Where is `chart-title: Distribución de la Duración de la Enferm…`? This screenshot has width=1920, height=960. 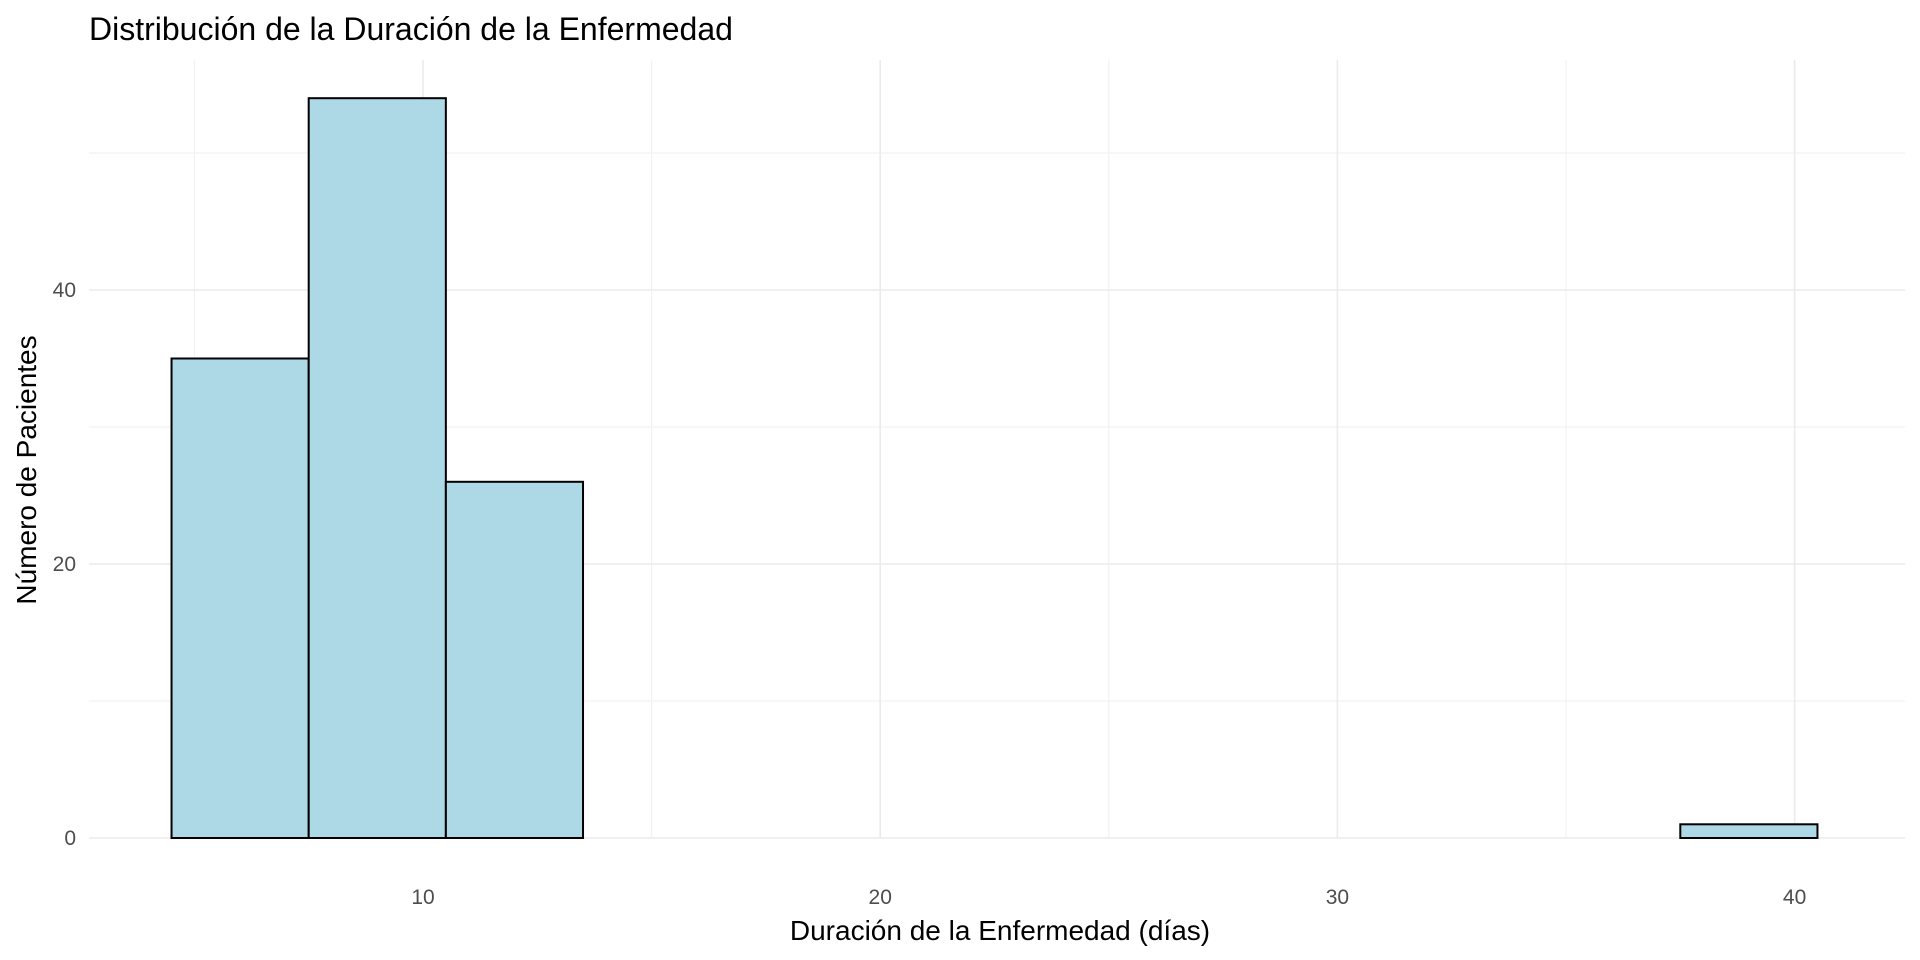
chart-title: Distribución de la Duración de la Enferm… is located at coordinates (411, 29).